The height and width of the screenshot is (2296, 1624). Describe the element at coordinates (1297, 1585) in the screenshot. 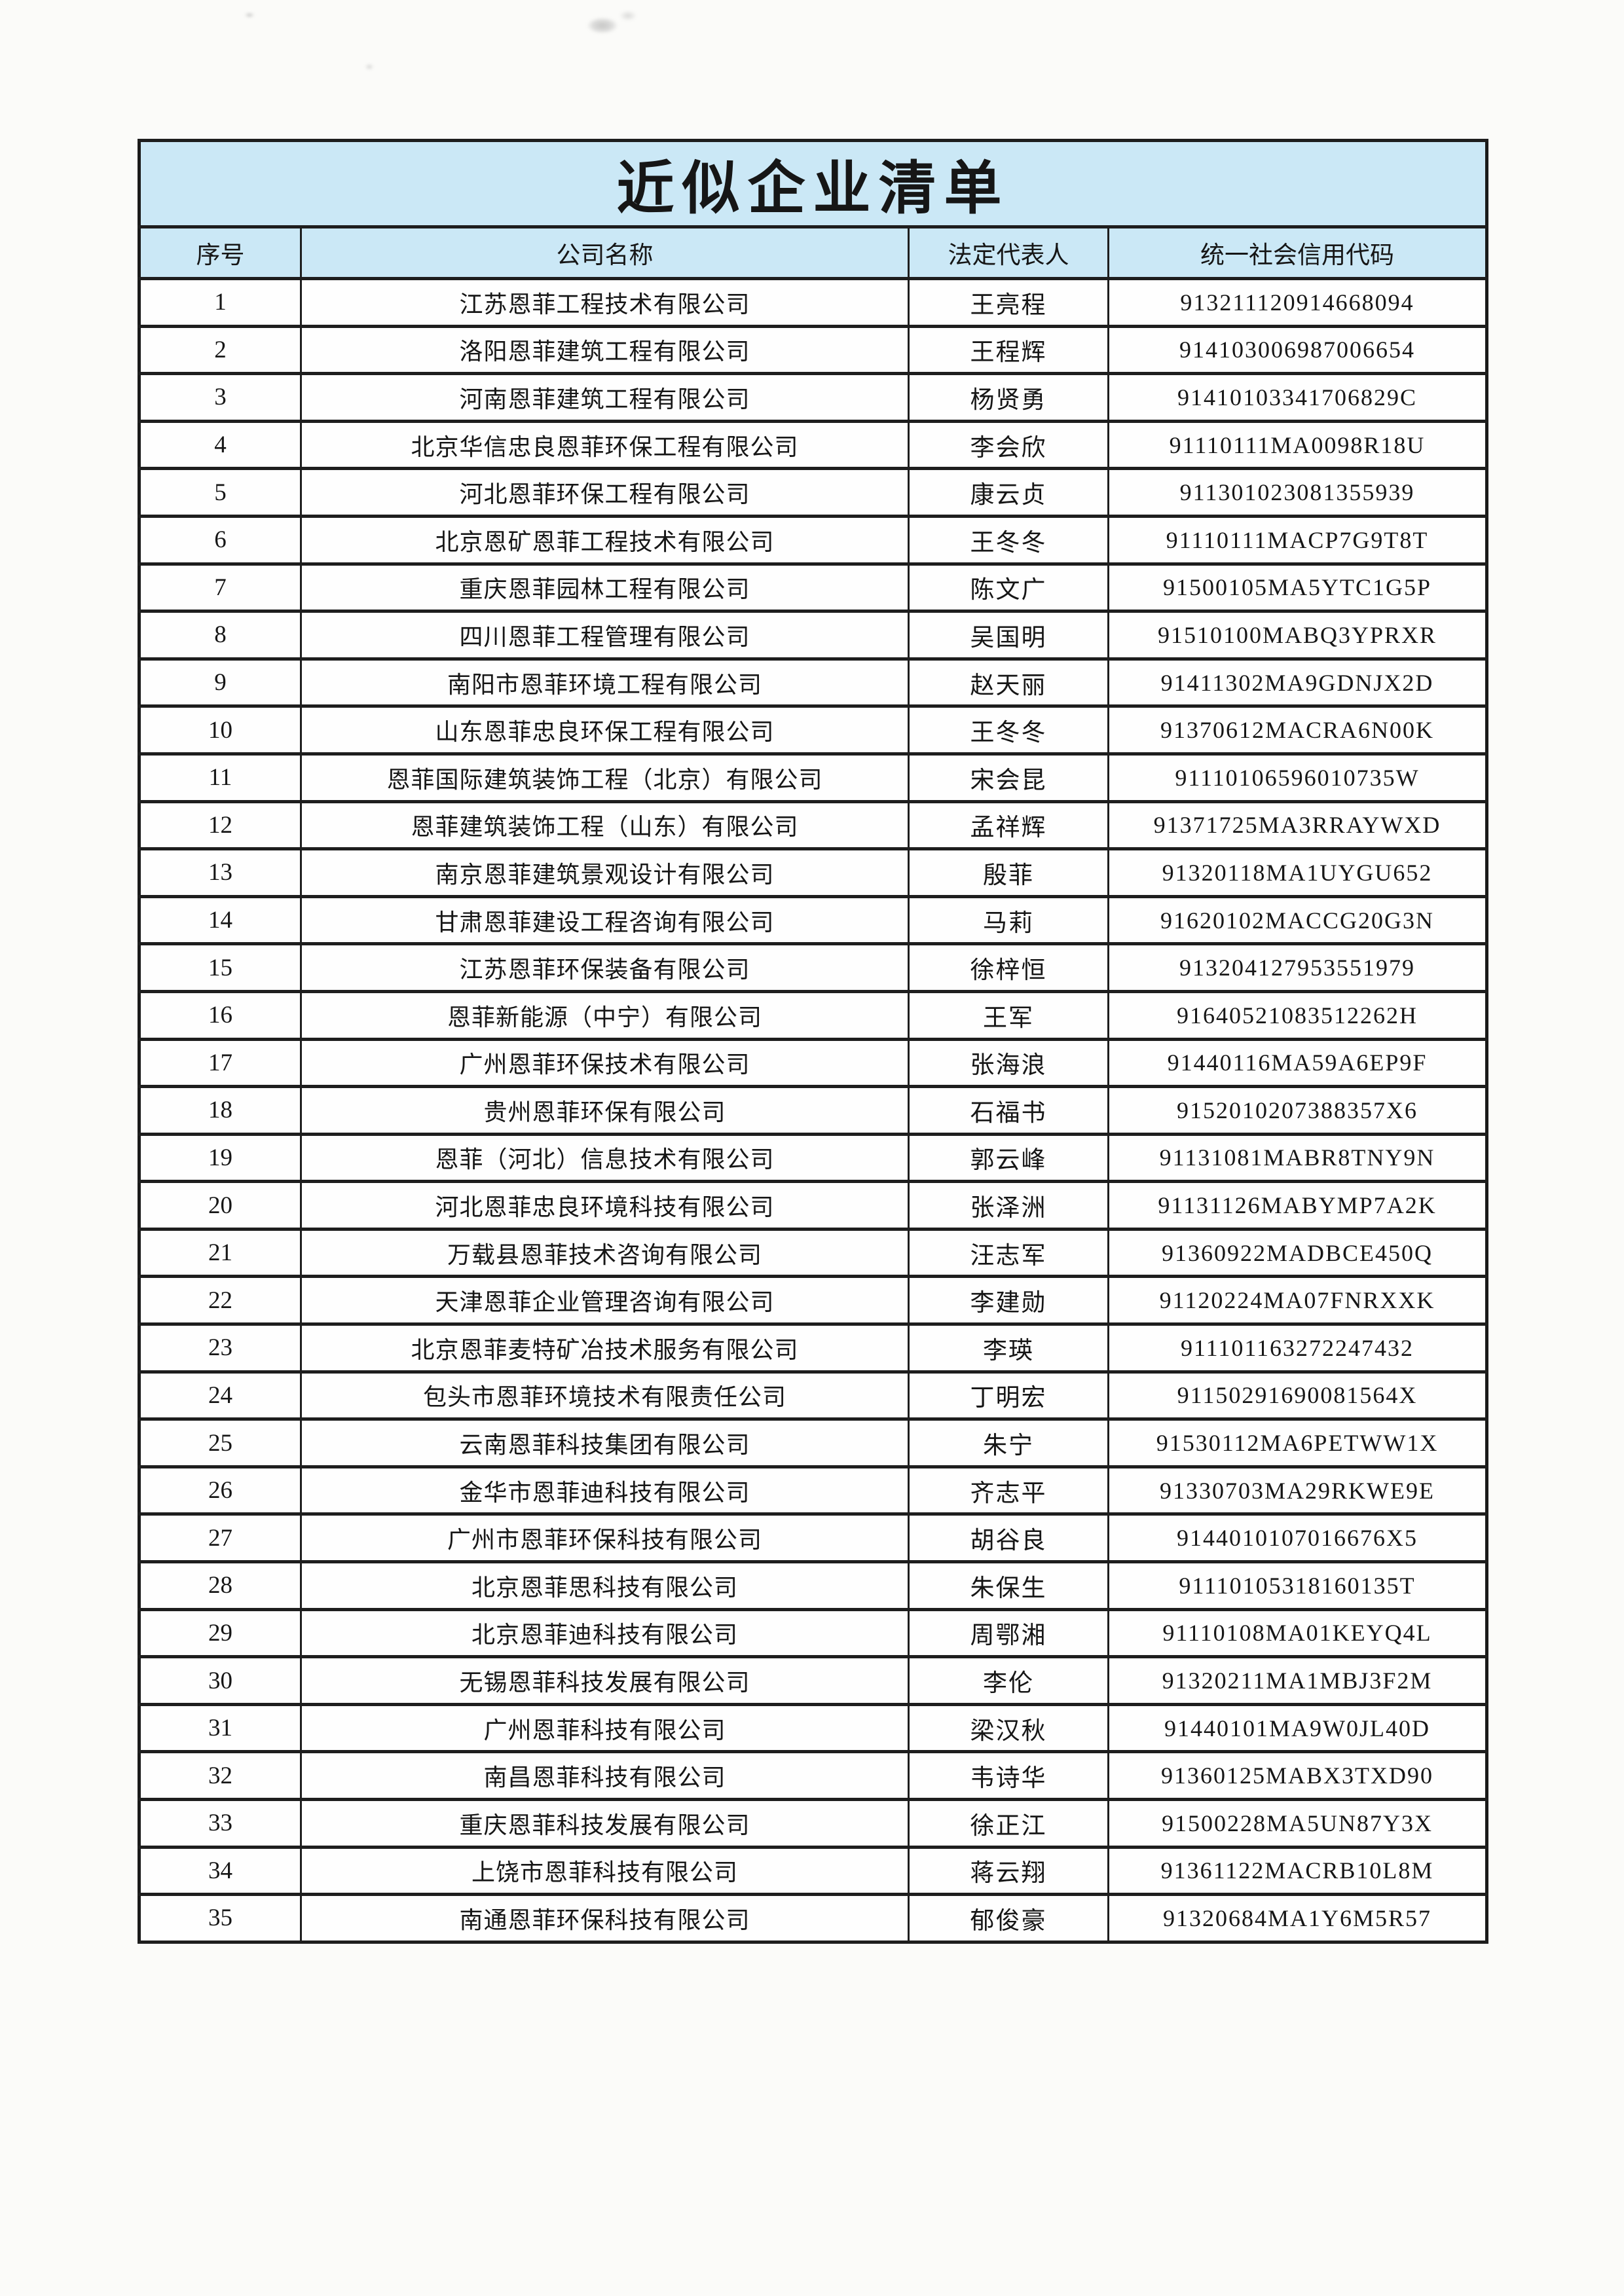

I see `cell-credit-code: 91110105318160135T` at that location.